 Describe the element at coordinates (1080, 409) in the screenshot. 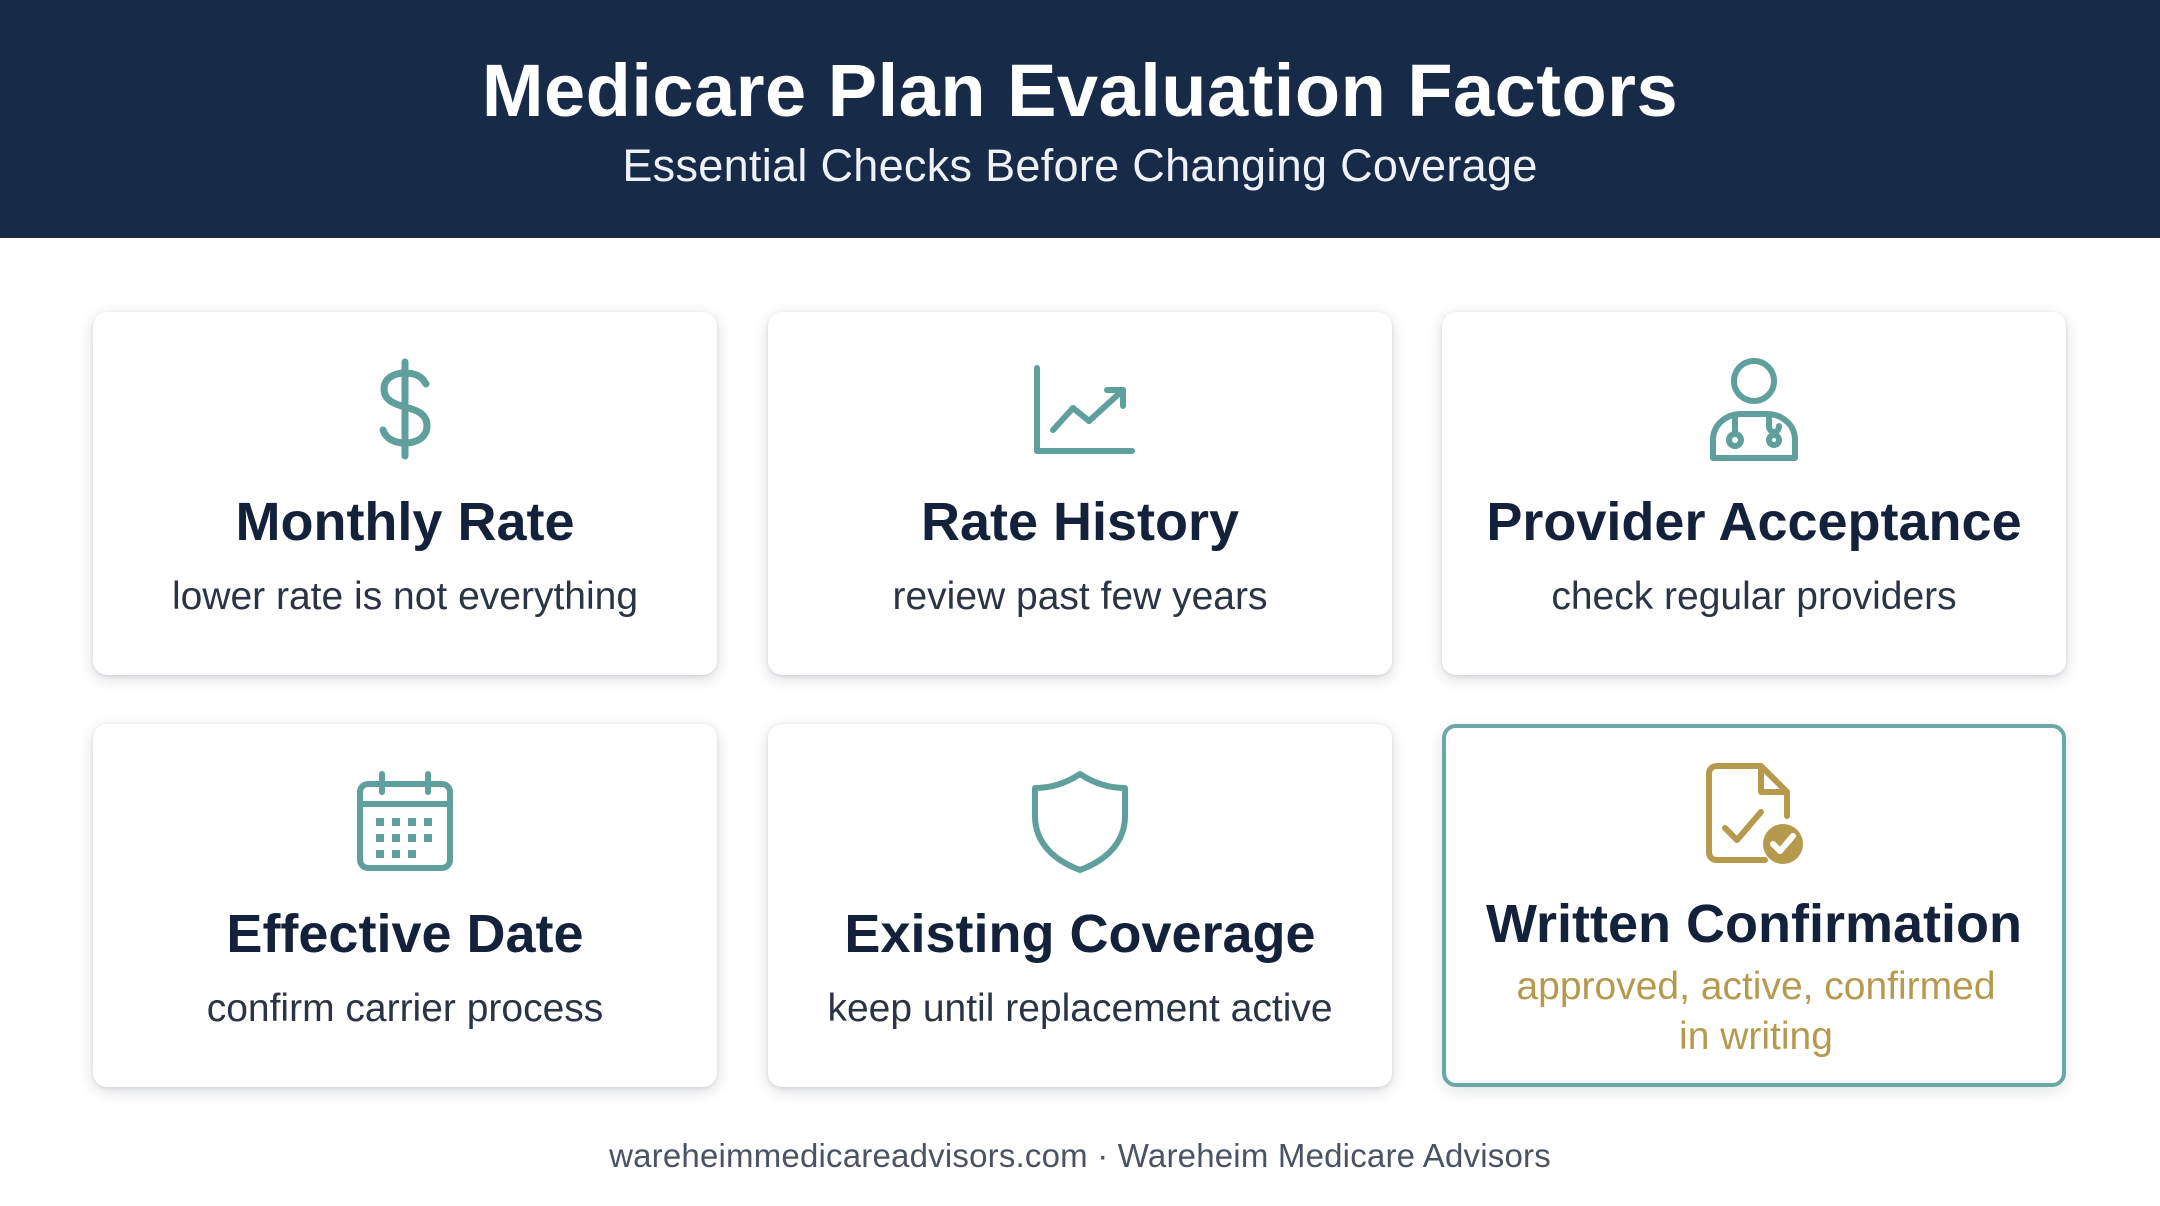

I see `line-chart-icon` at that location.